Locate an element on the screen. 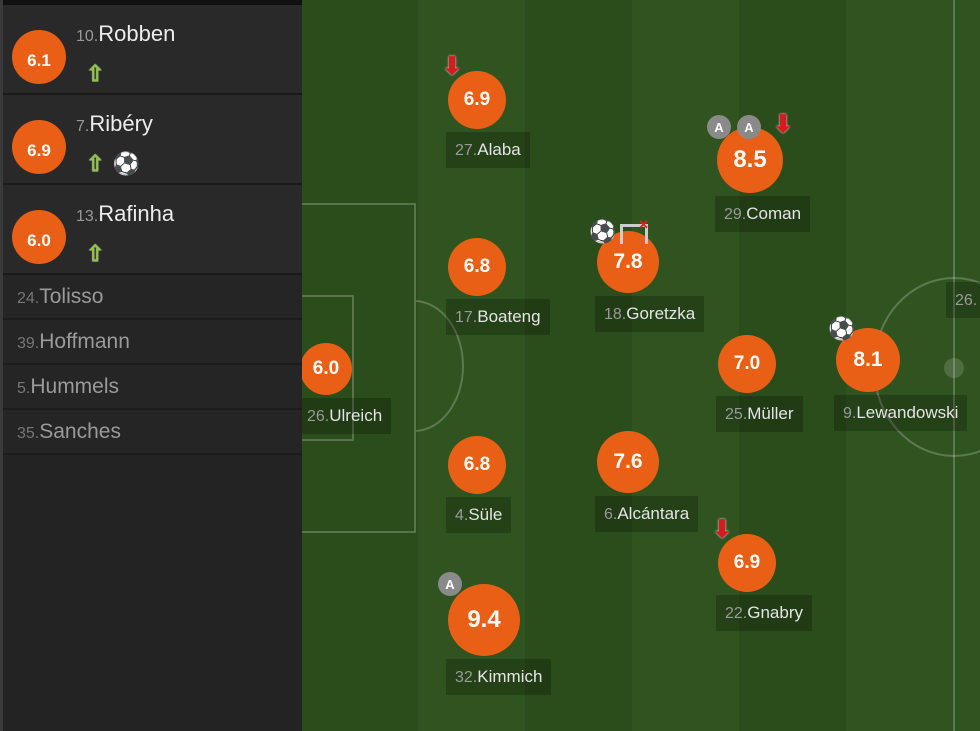 This screenshot has height=731, width=980. shirt-number: 27. is located at coordinates (466, 150).